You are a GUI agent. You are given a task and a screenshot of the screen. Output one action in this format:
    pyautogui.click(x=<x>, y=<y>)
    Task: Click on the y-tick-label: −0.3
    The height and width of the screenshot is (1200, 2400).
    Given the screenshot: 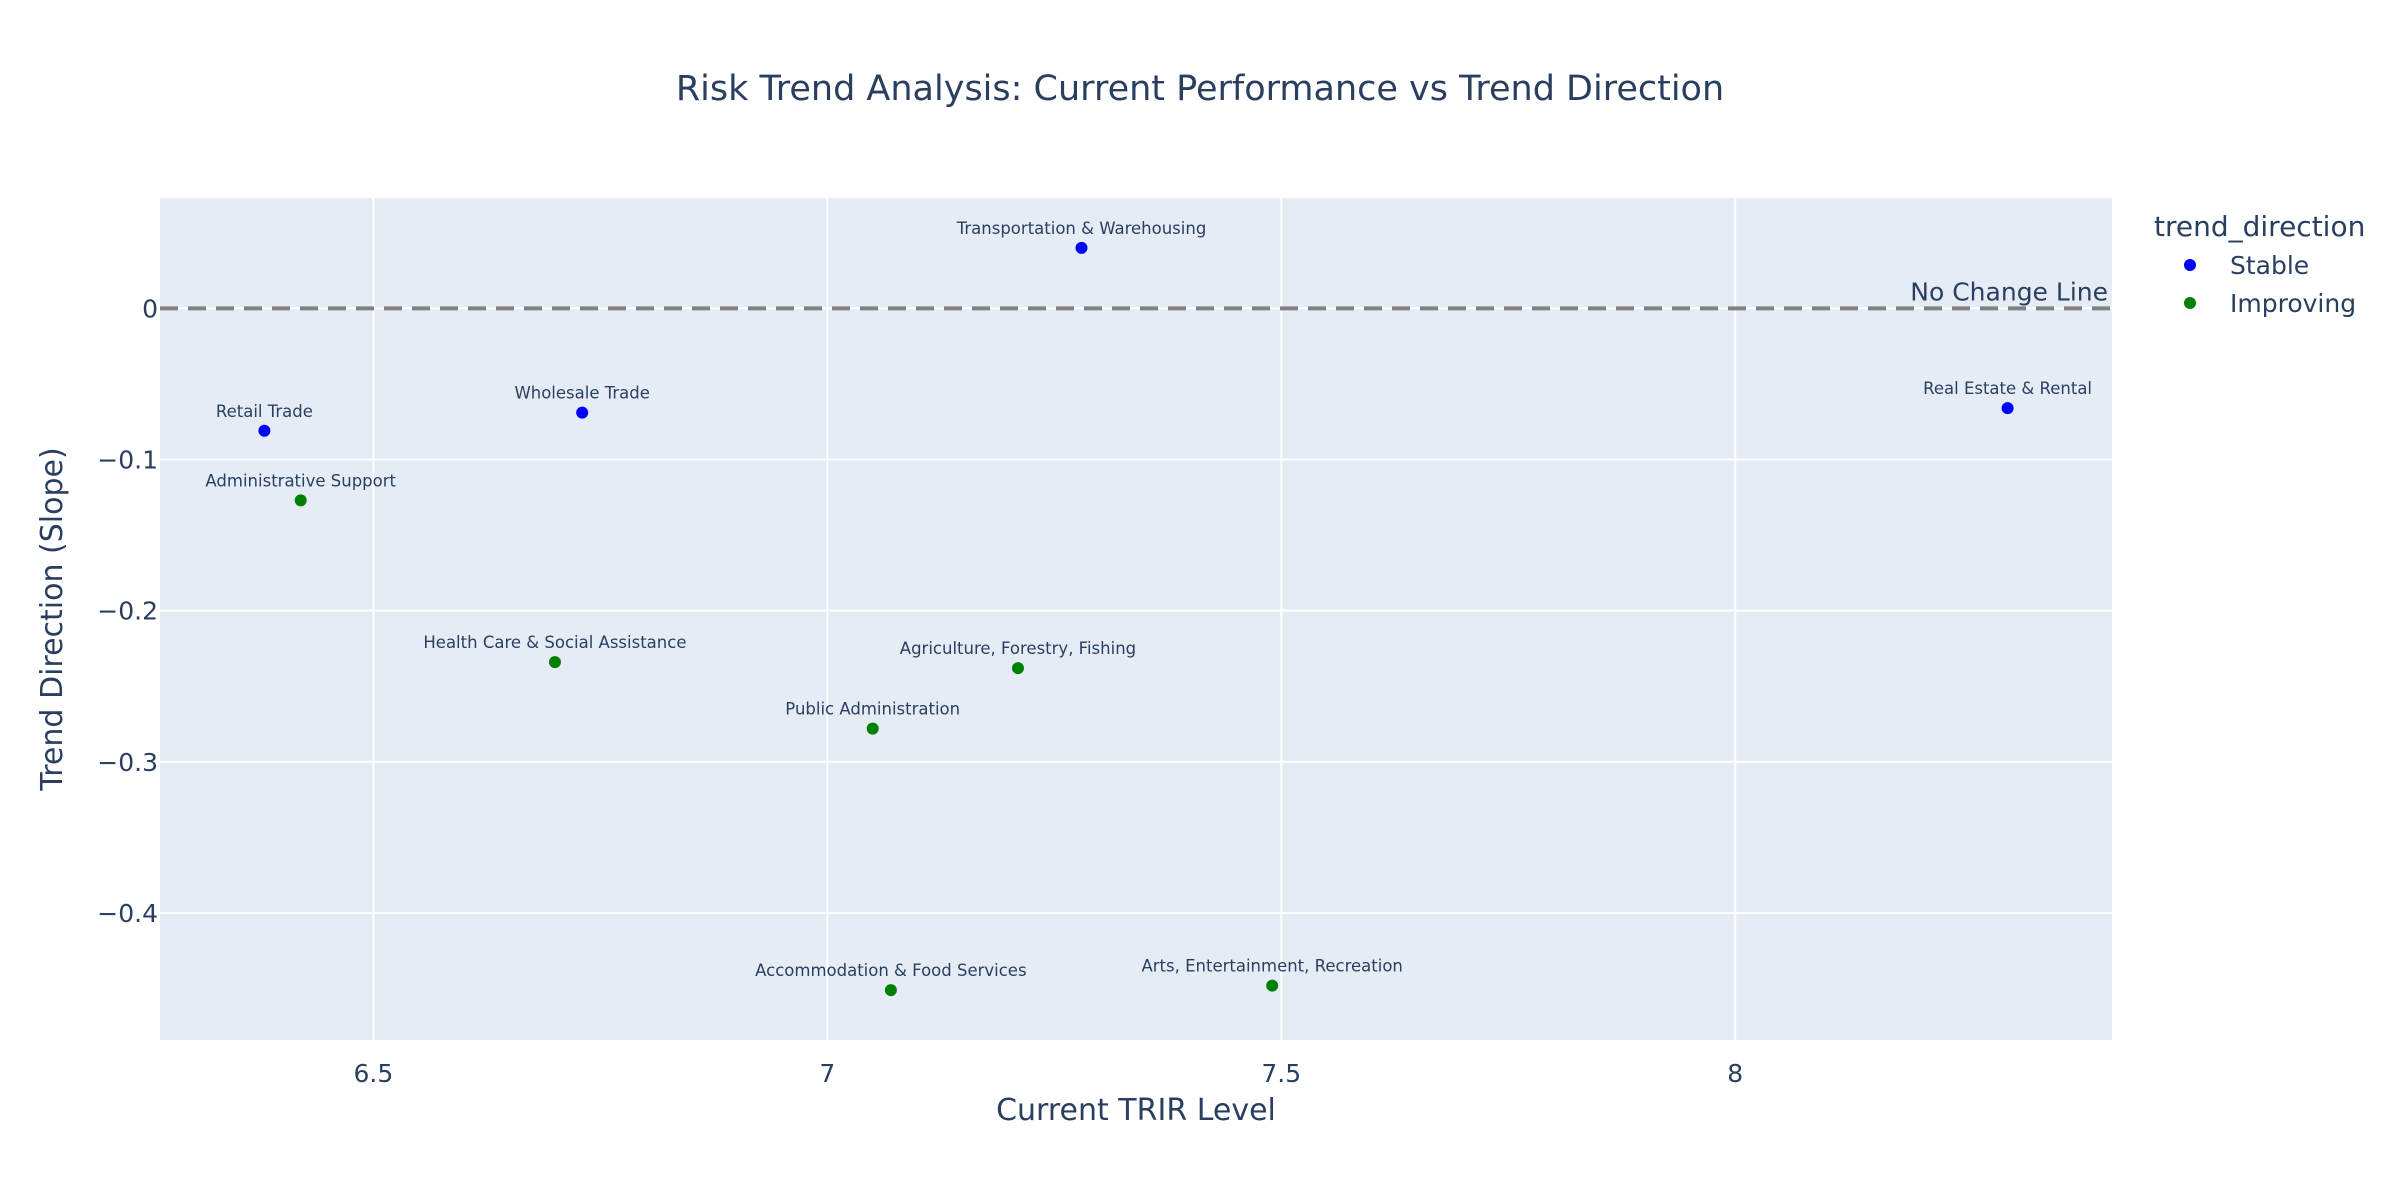 What is the action you would take?
    pyautogui.click(x=127, y=762)
    